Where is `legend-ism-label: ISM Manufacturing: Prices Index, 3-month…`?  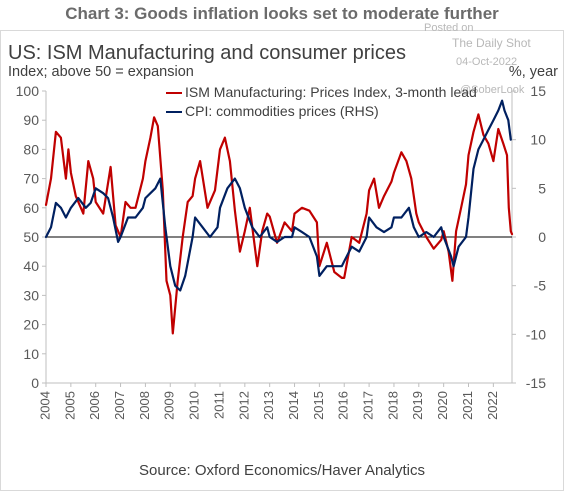 legend-ism-label: ISM Manufacturing: Prices Index, 3-month… is located at coordinates (331, 92).